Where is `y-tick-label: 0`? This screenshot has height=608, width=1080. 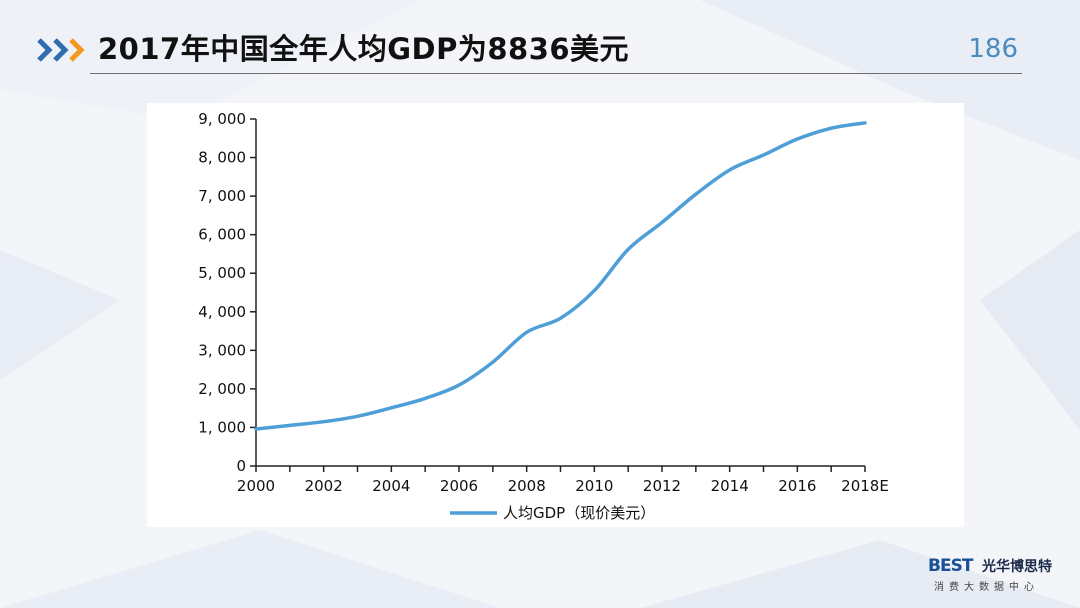 y-tick-label: 0 is located at coordinates (241, 466).